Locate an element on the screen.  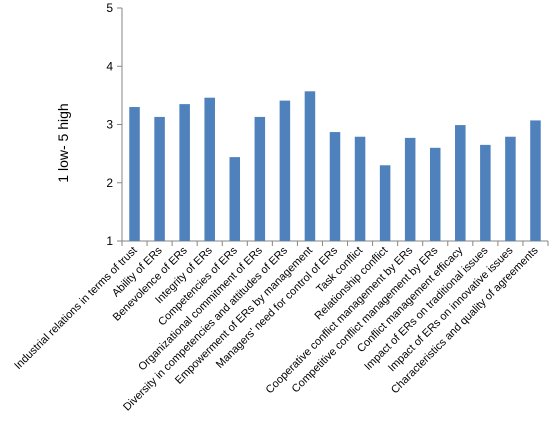
y-tick-labels: 1 2 3 4 5 is located at coordinates (109, 124).